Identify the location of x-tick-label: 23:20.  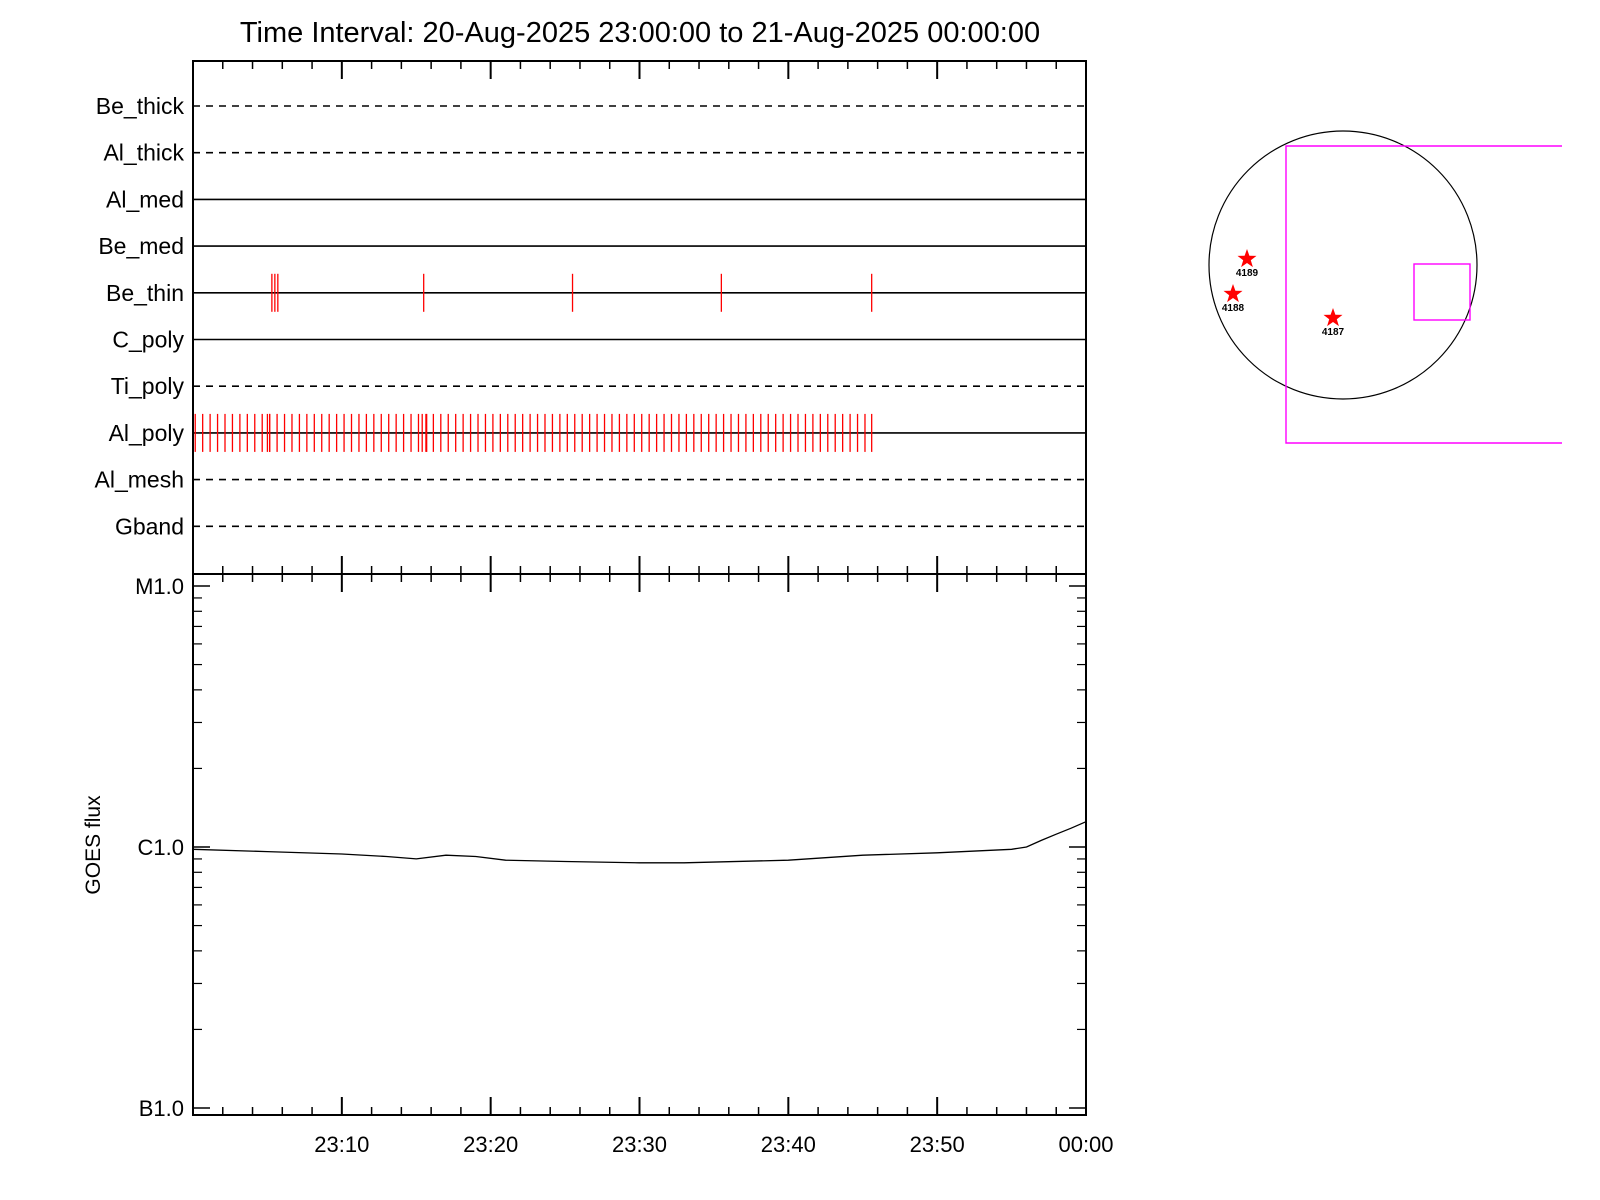
(490, 1144).